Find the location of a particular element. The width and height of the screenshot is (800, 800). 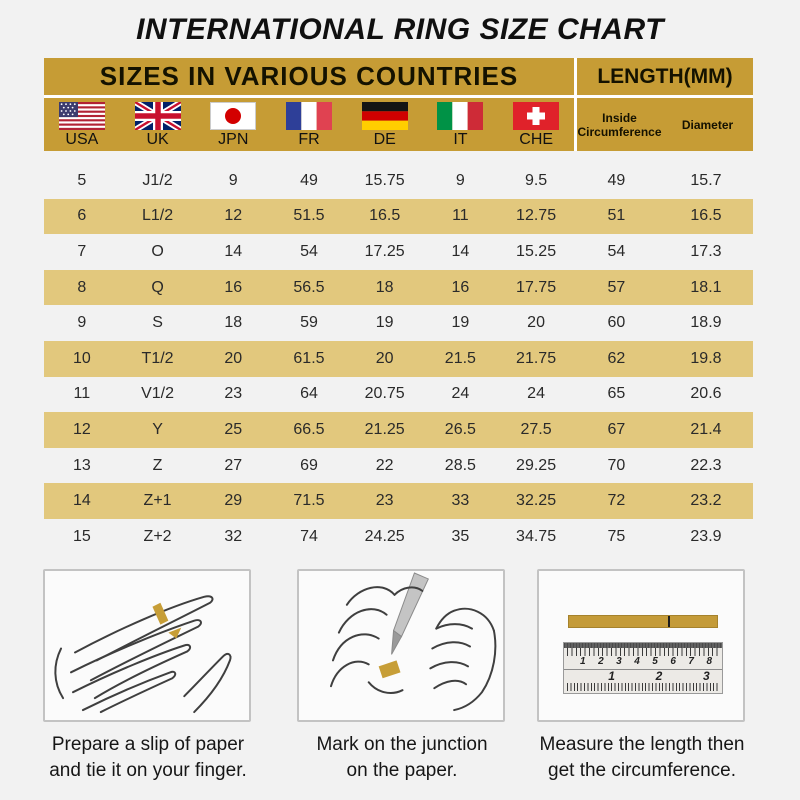

cell-de: 24.25 is located at coordinates (384, 536).